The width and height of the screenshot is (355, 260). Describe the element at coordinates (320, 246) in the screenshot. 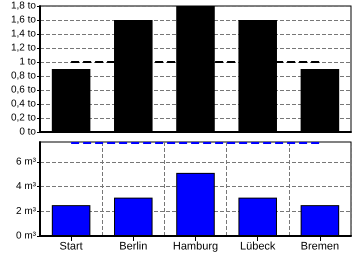

I see `x-tick-label: Bremen` at that location.